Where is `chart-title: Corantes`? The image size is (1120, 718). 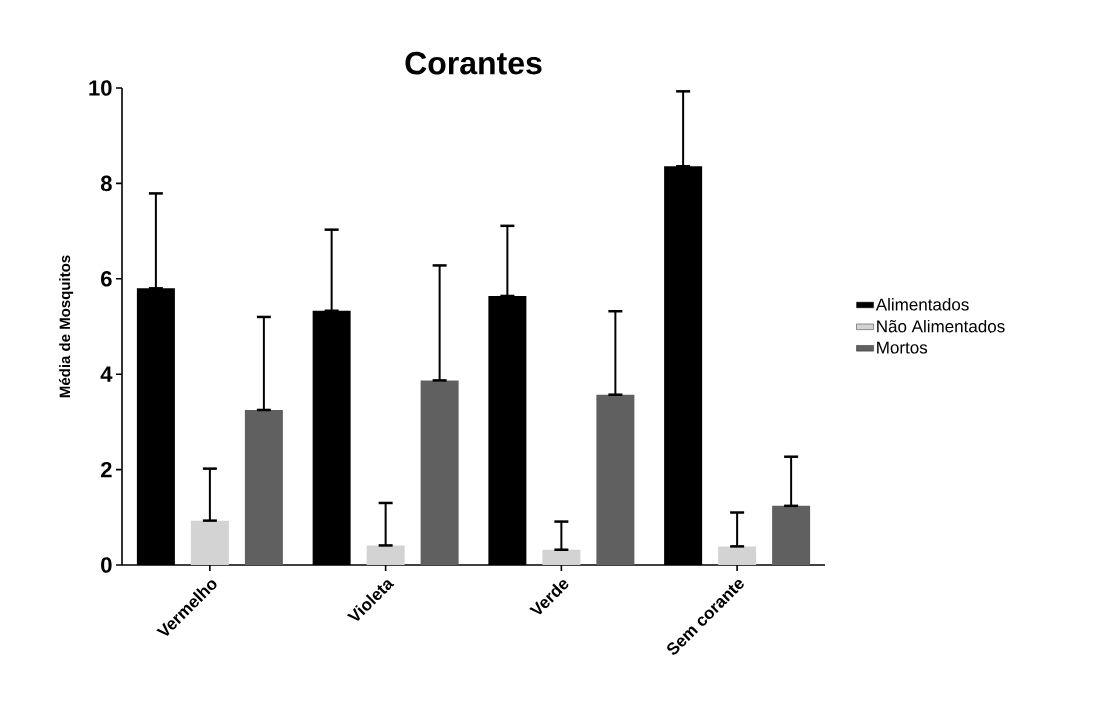 chart-title: Corantes is located at coordinates (473, 63).